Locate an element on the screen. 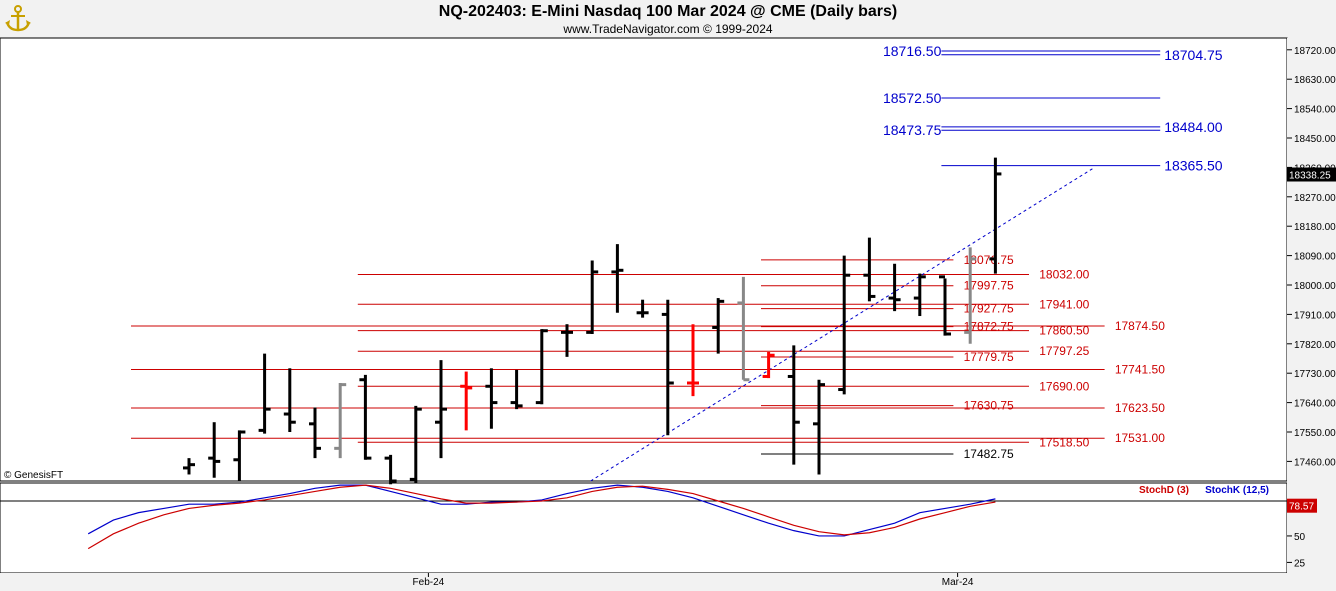 This screenshot has width=1336, height=591. stochd-line is located at coordinates (541, 517).